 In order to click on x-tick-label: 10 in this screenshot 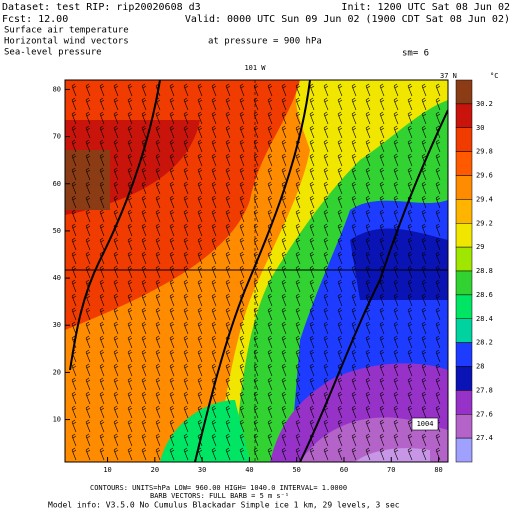, I will do `click(107, 470)`.